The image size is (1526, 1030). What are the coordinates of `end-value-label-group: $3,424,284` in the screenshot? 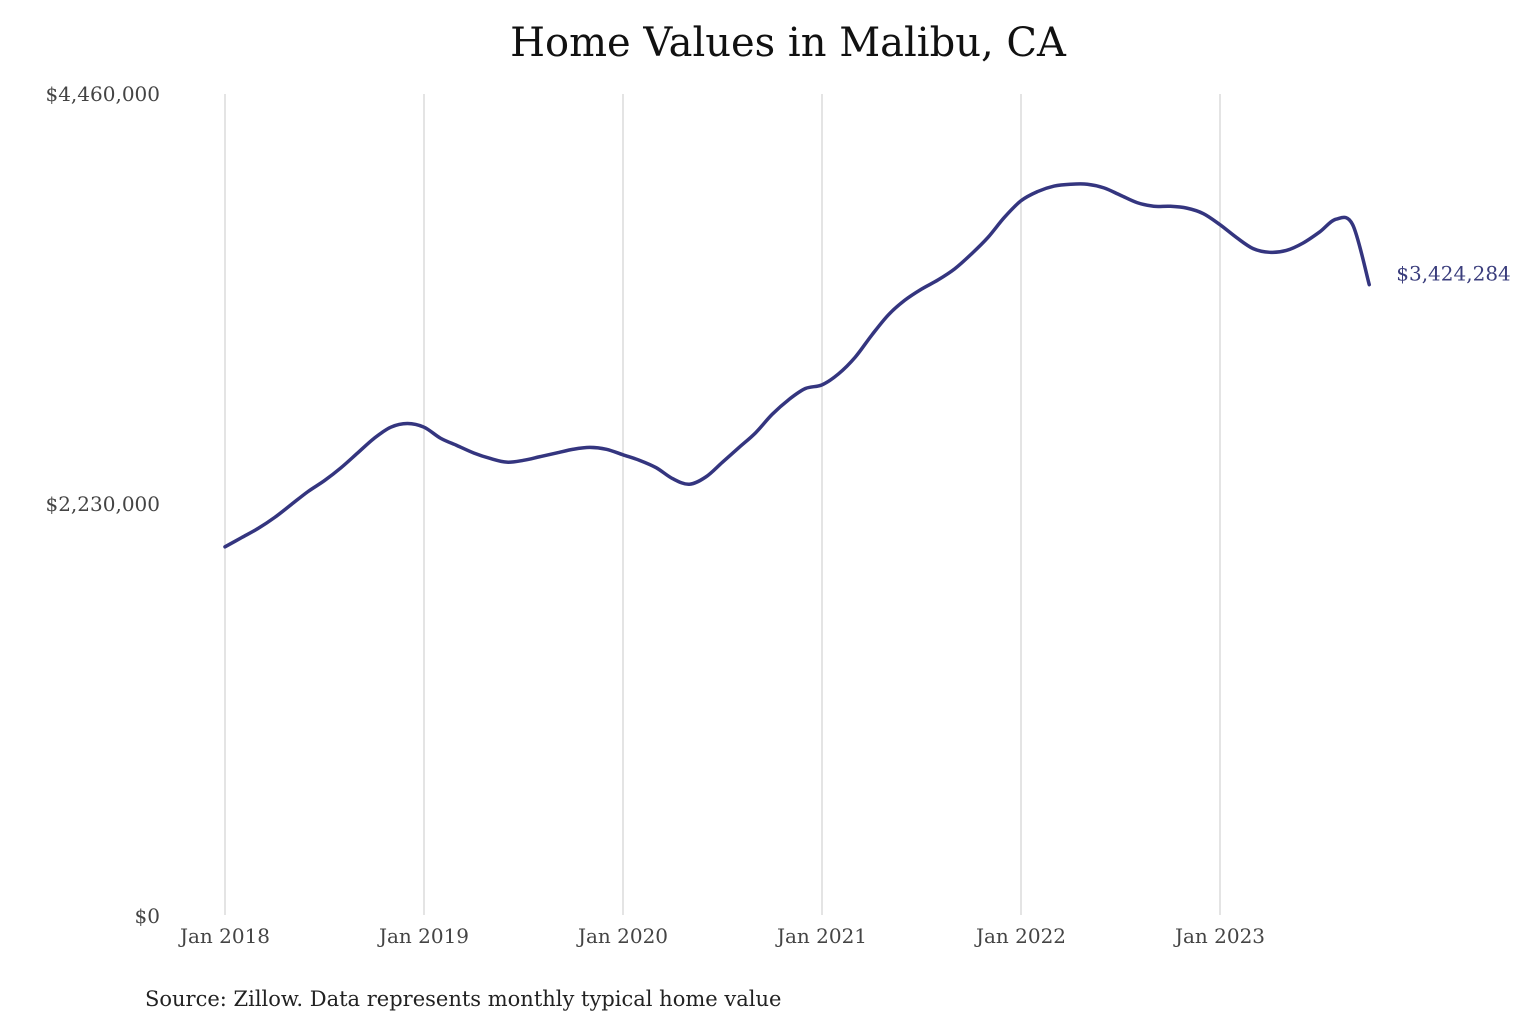 It's located at (1453, 274).